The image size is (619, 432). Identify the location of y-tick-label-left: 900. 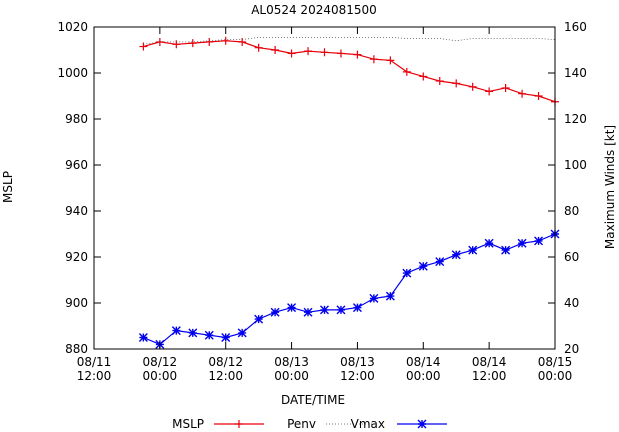
(76, 303).